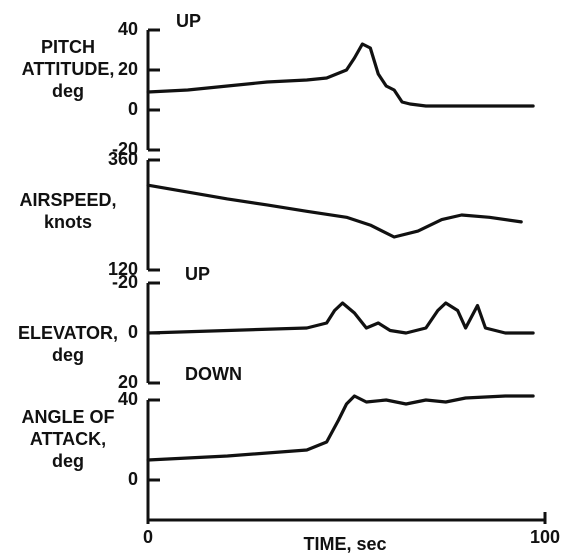 This screenshot has width=574, height=556. What do you see at coordinates (148, 537) in the screenshot?
I see `x-tick-label: 0` at bounding box center [148, 537].